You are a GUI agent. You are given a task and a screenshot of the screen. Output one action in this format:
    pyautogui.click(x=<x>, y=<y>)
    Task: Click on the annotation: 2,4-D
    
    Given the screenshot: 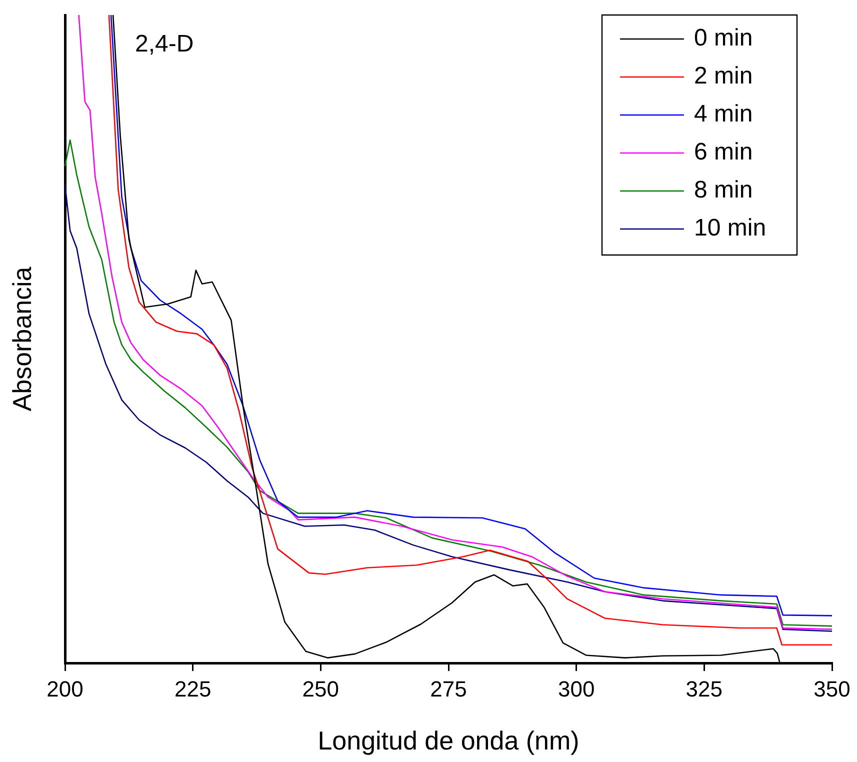 What is the action you would take?
    pyautogui.click(x=164, y=44)
    